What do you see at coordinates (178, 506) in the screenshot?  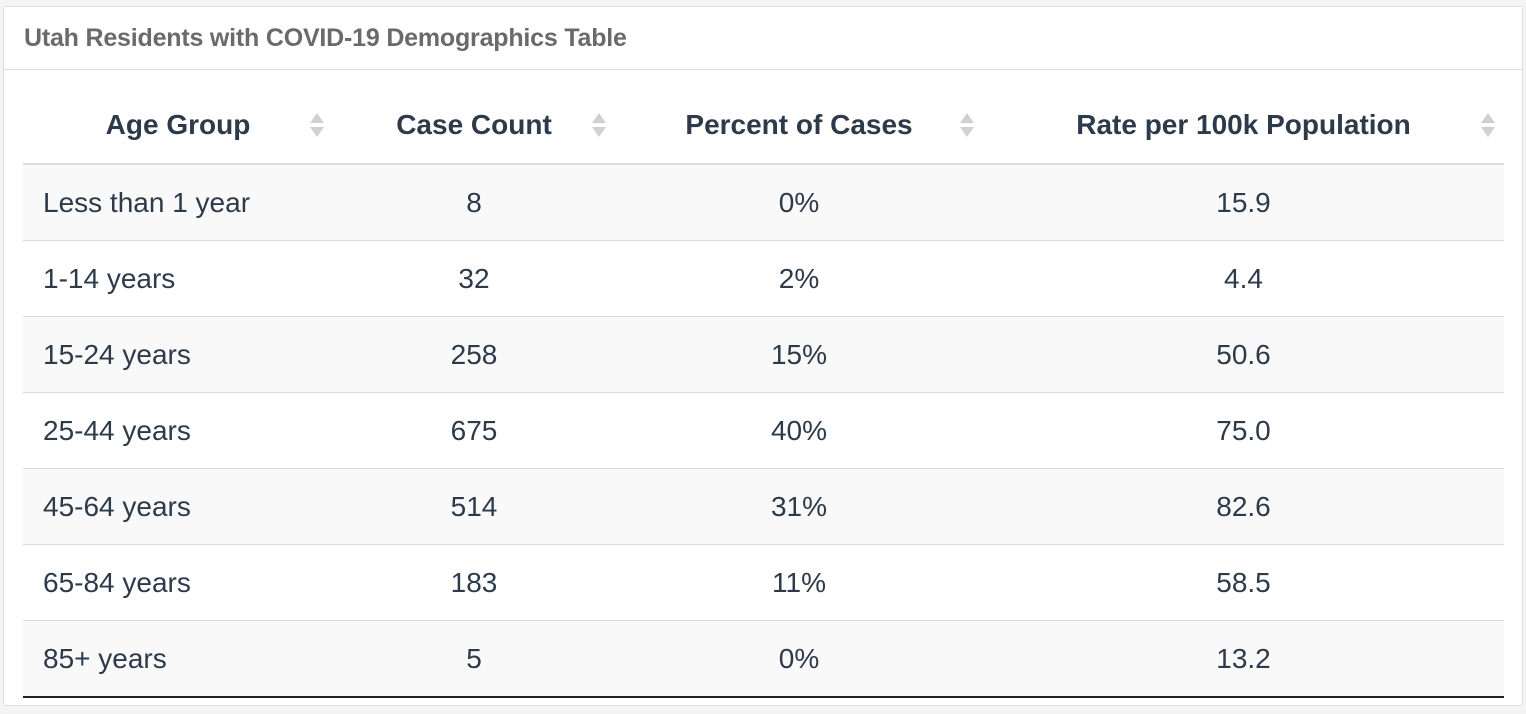 I see `cell-age-group: 45-64 years` at bounding box center [178, 506].